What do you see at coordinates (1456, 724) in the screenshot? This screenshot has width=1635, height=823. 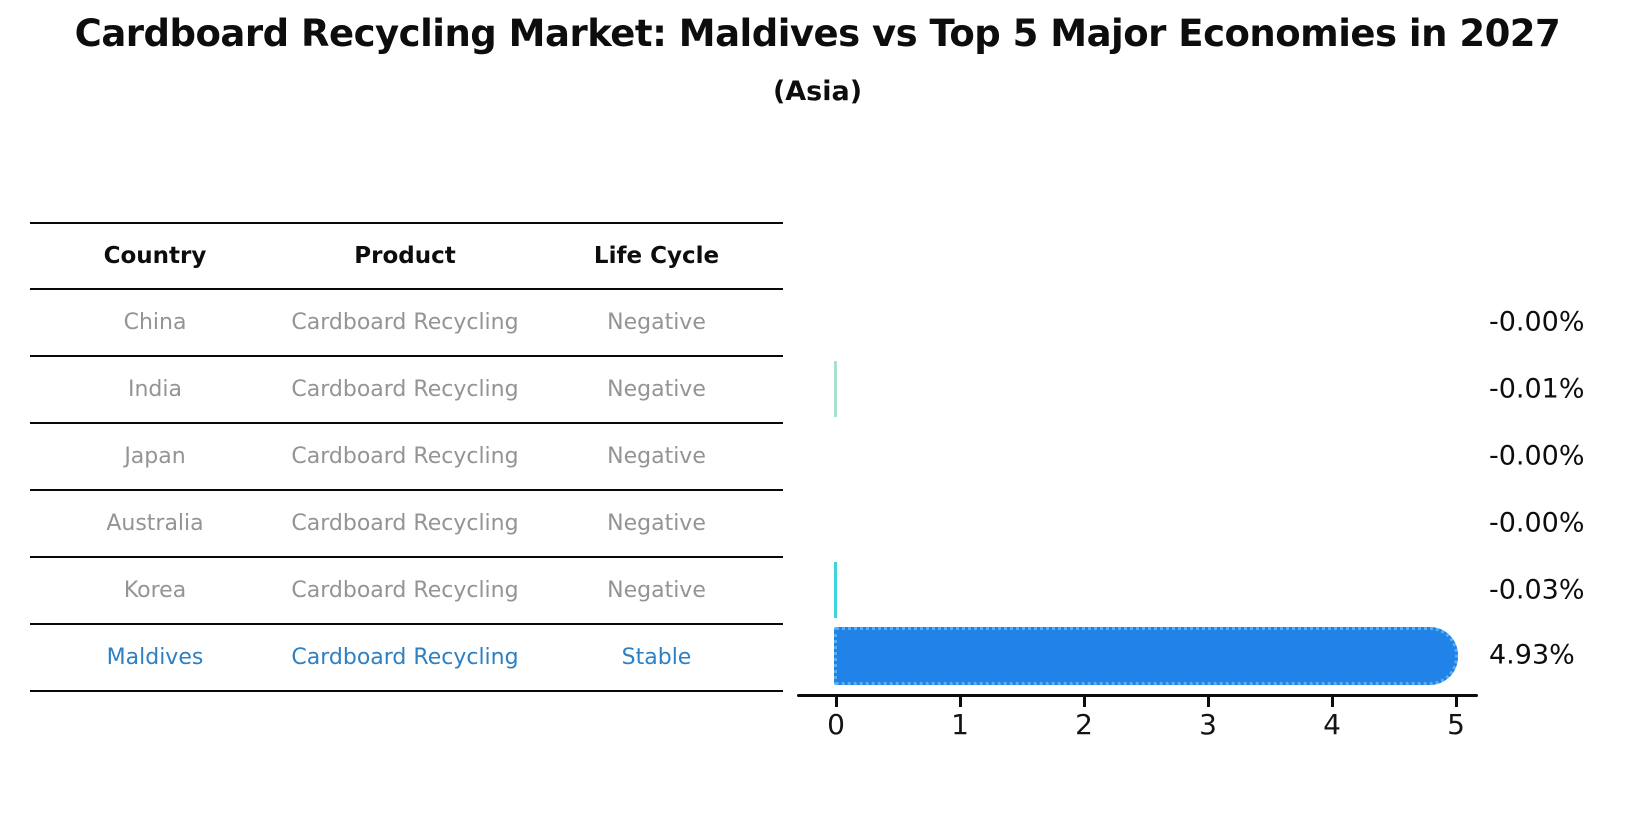 I see `x-axis-tick-label: 5` at bounding box center [1456, 724].